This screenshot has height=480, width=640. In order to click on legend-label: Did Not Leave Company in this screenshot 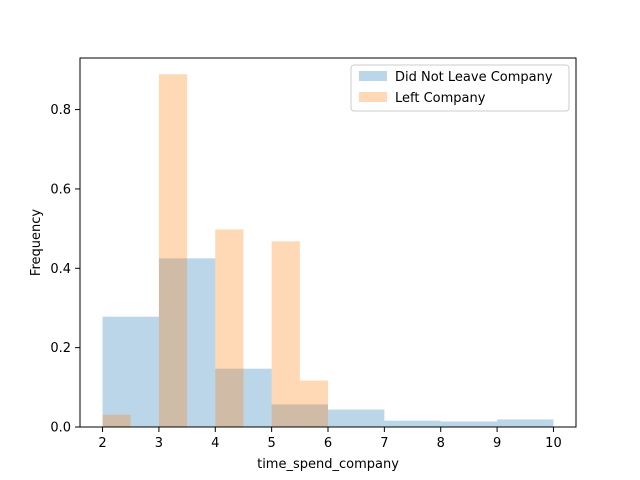, I will do `click(474, 77)`.